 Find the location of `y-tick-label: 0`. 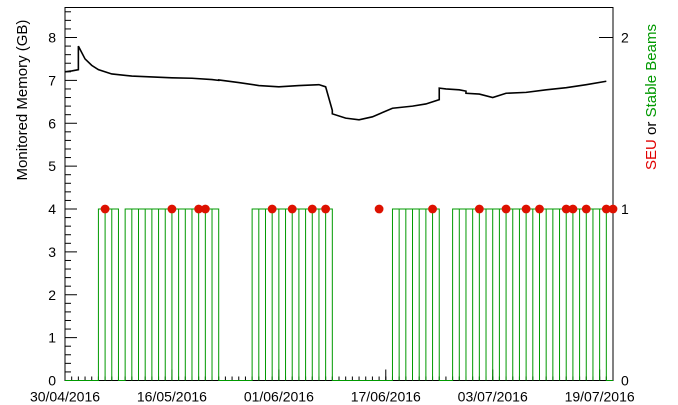

y-tick-label: 0 is located at coordinates (52, 381).